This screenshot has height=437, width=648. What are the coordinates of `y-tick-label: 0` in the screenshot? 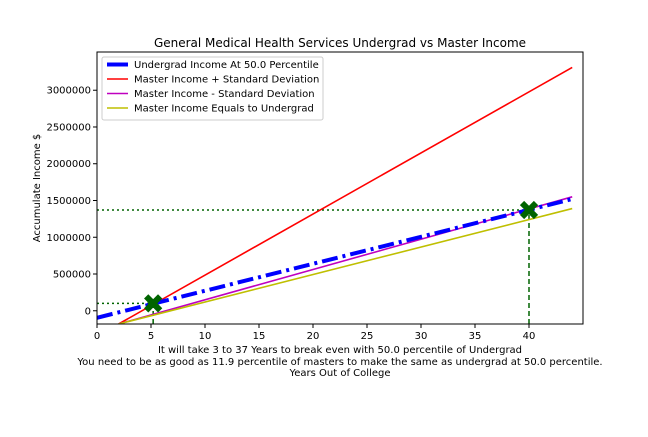 It's located at (88, 311).